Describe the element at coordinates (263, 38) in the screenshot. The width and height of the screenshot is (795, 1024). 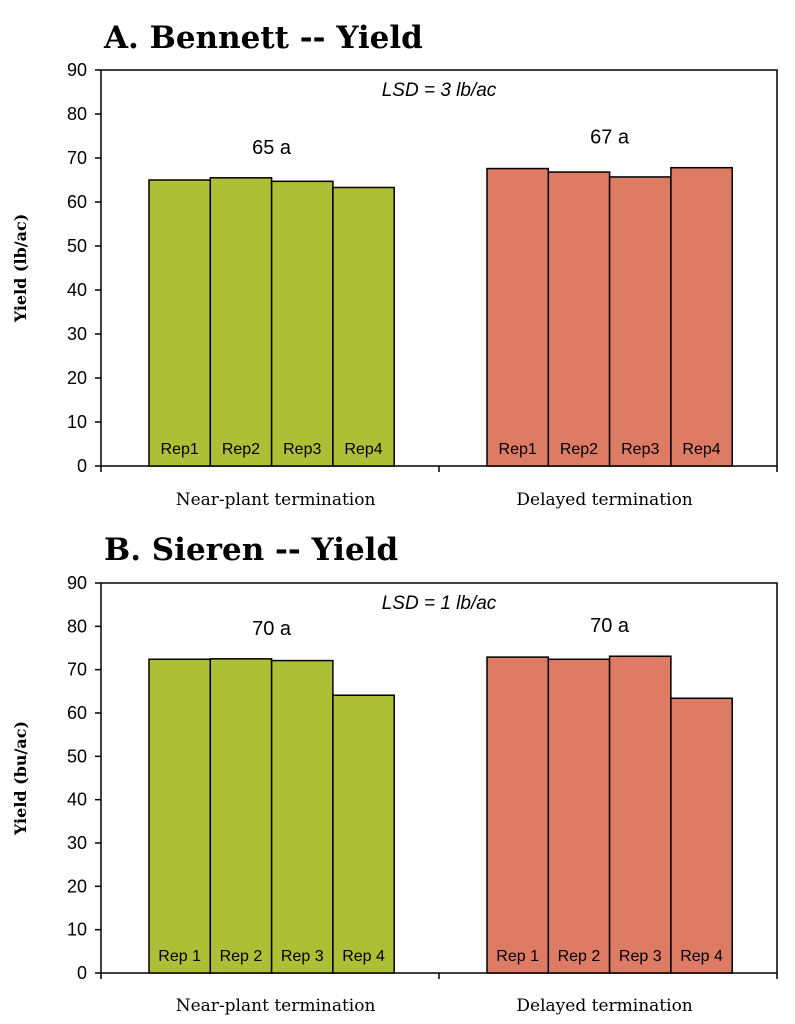
I see `chart-title: A. Bennett -- Yield` at that location.